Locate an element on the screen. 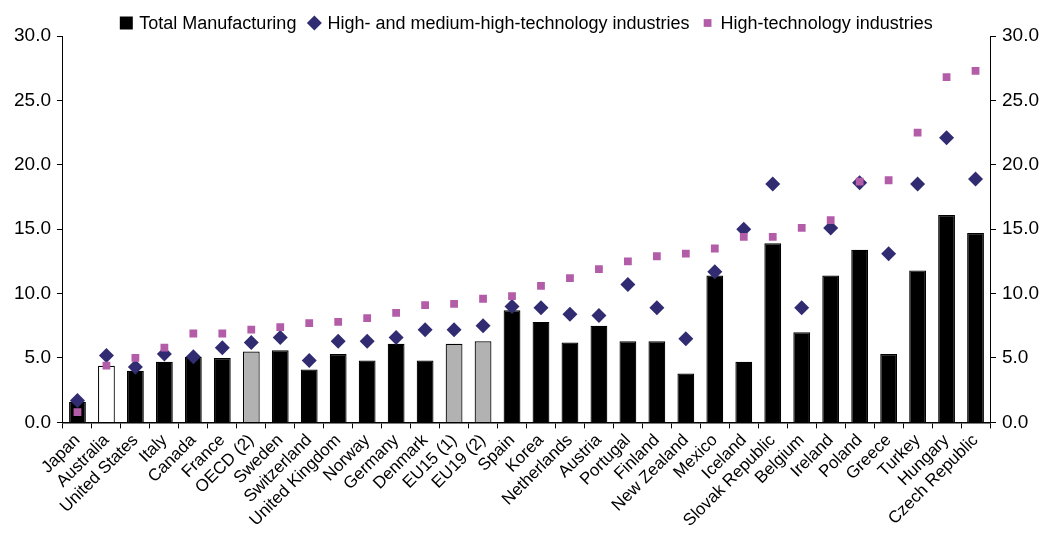  y2-tick-label: 20.0 is located at coordinates (1020, 164).